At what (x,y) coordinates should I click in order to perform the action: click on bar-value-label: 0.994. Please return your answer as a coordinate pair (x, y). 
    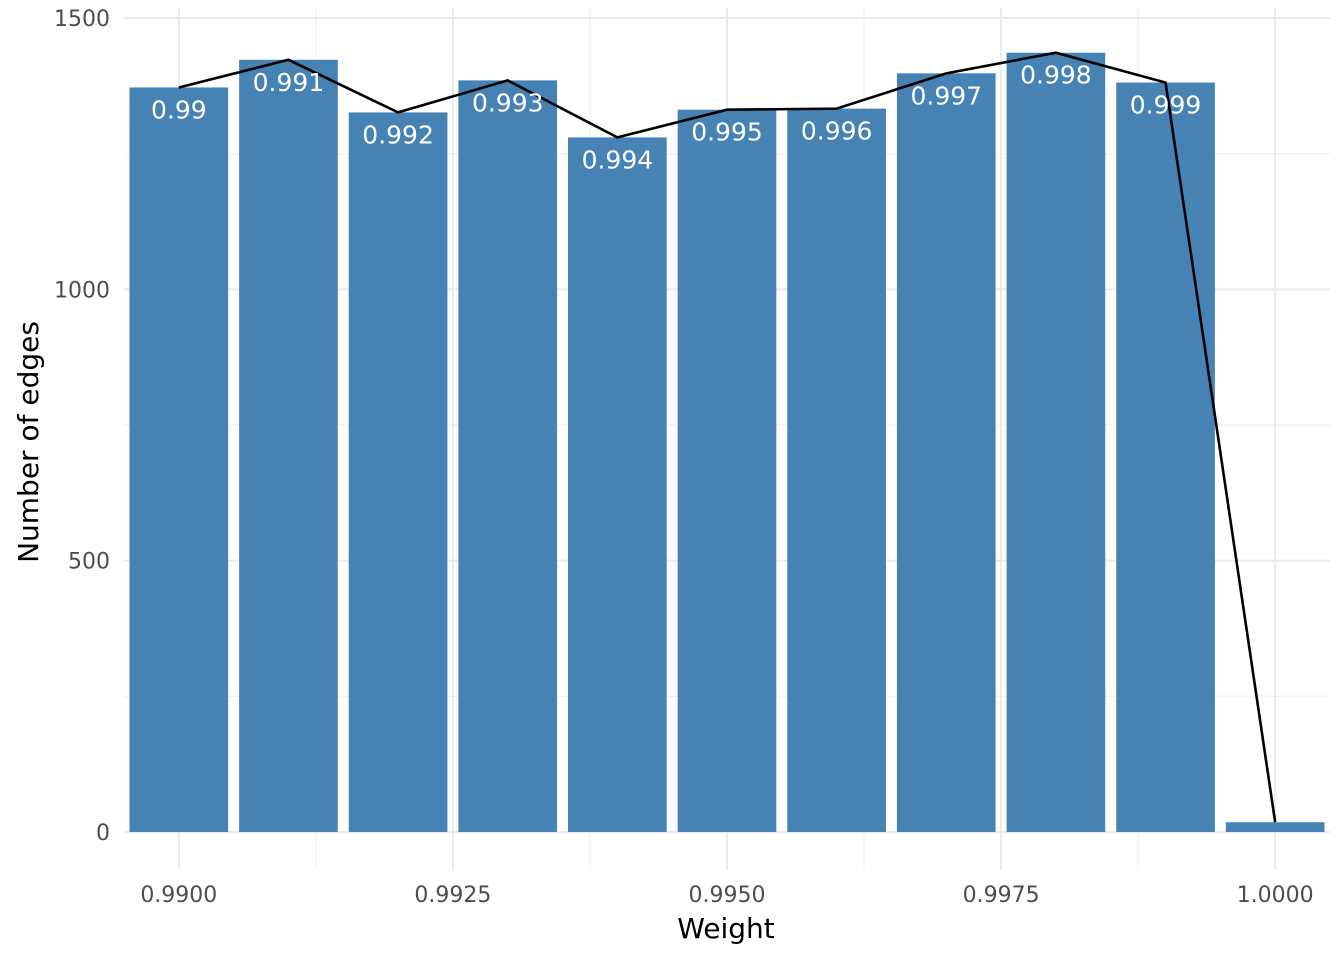
    Looking at the image, I should click on (618, 159).